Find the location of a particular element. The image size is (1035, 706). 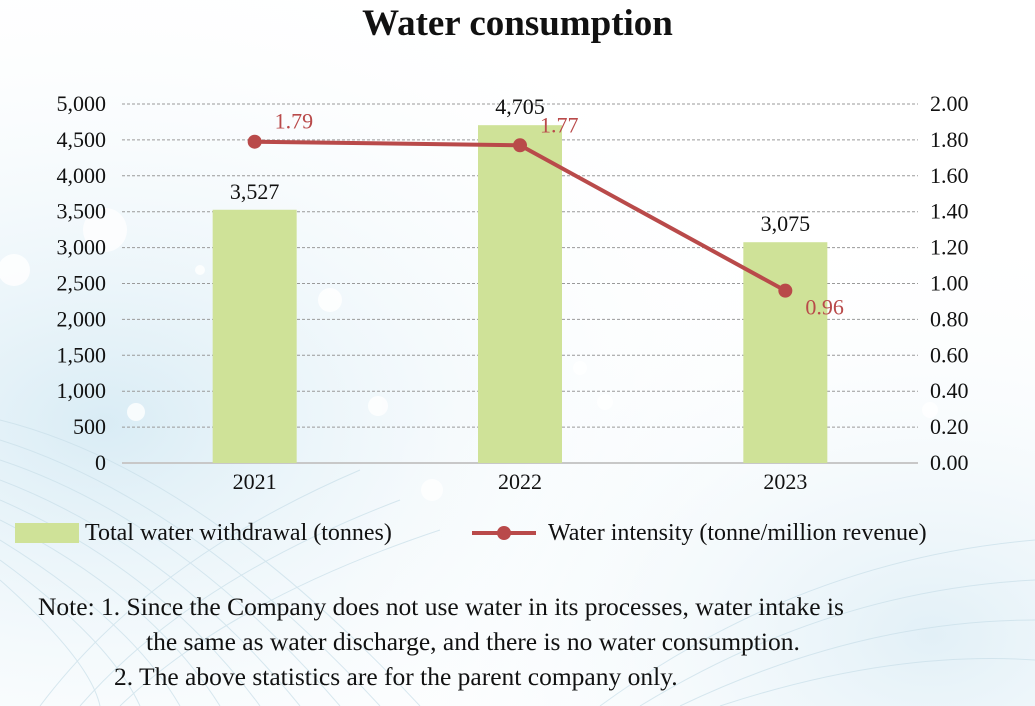

y-right-tick-label: 1.60 is located at coordinates (949, 175).